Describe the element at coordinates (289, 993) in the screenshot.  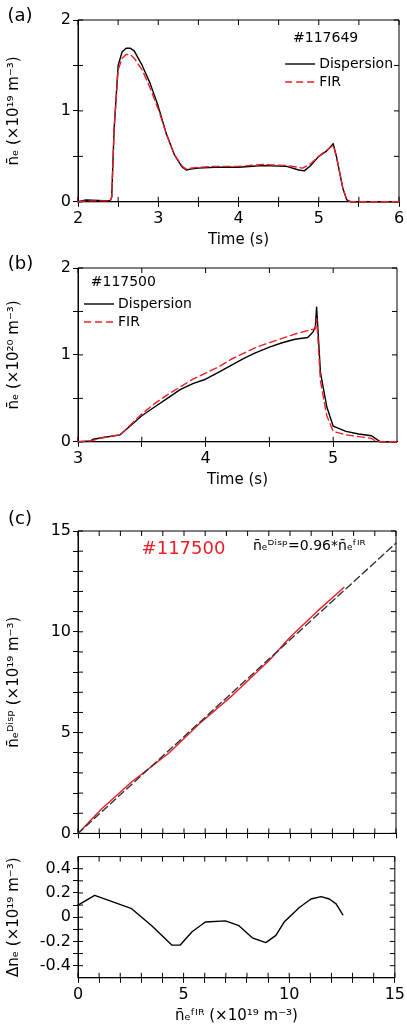
I see `x-tick-label: 10` at that location.